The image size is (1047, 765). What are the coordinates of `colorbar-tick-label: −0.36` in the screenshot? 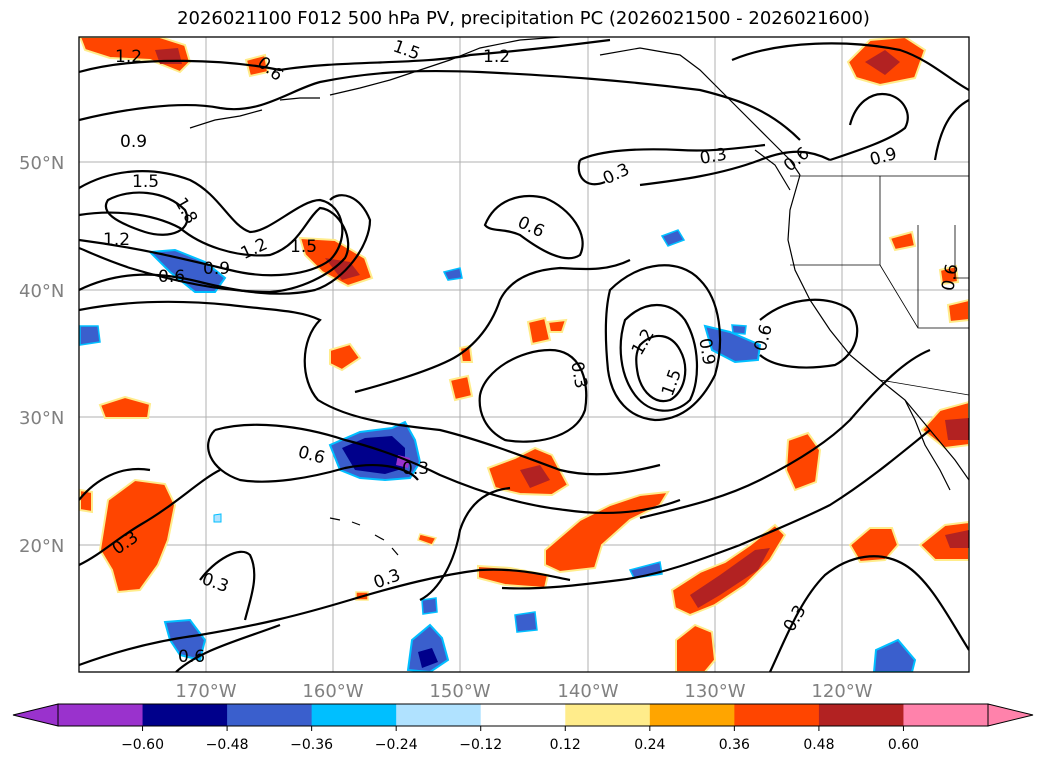 It's located at (311, 745).